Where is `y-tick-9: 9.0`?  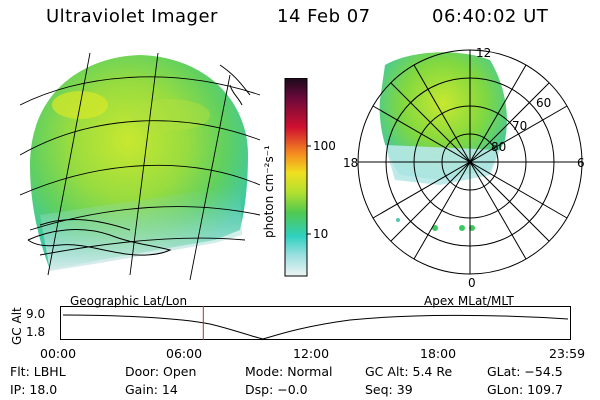 y-tick-9: 9.0 is located at coordinates (36, 314).